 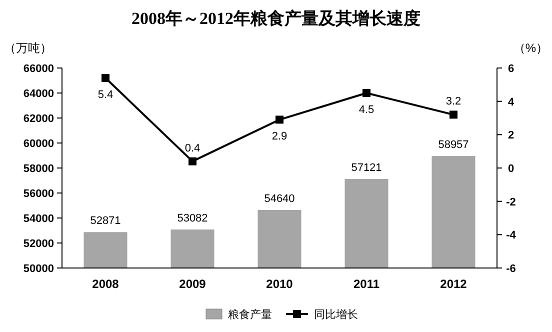 What do you see at coordinates (511, 202) in the screenshot?
I see `y2-tick-label: -2` at bounding box center [511, 202].